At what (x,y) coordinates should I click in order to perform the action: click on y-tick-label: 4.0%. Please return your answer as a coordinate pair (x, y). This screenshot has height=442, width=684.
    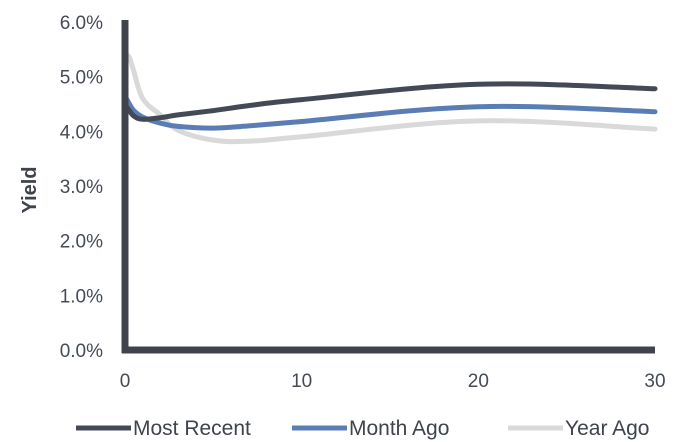
    Looking at the image, I should click on (81, 132).